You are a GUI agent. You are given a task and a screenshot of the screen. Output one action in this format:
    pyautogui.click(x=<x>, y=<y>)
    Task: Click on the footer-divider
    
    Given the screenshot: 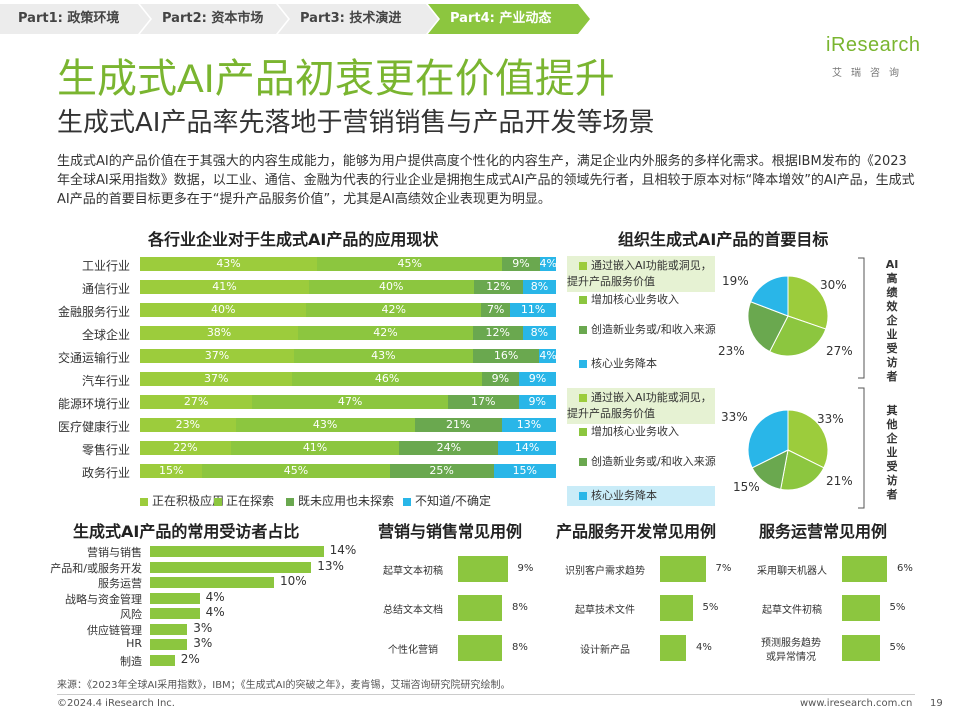 What is the action you would take?
    pyautogui.click(x=486, y=694)
    